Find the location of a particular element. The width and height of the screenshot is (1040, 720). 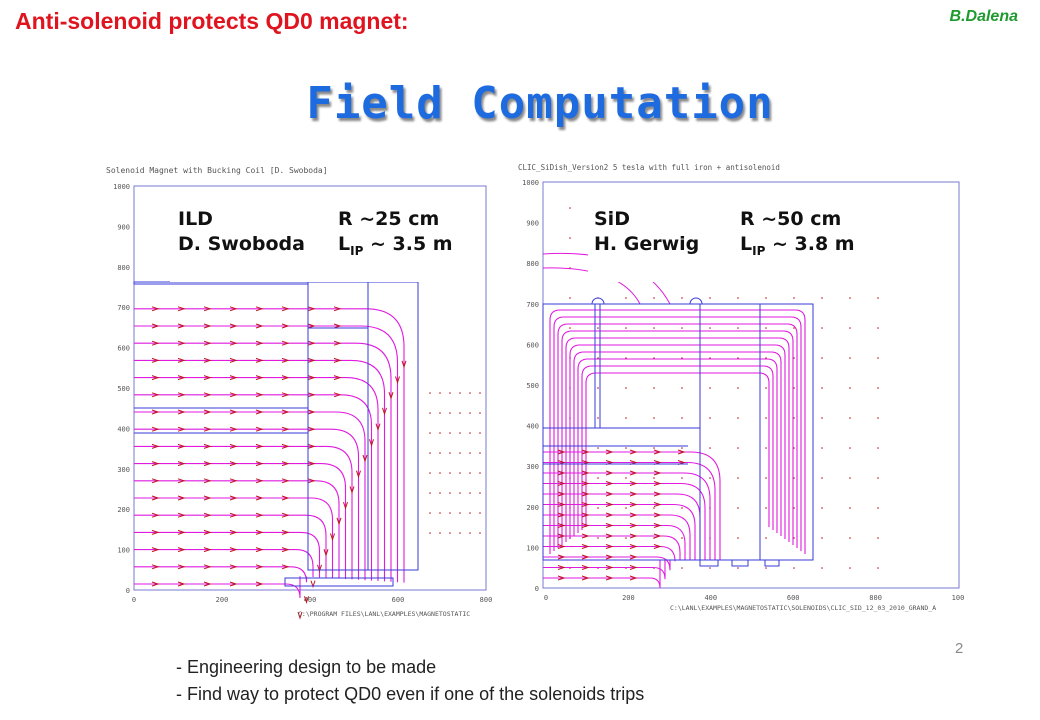

slide-title: Anti-solenoid protects QD0 magnet: is located at coordinates (212, 21).